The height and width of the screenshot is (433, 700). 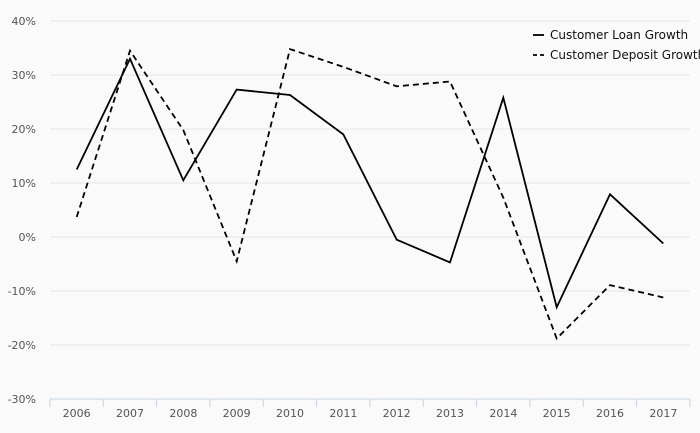 What do you see at coordinates (24, 183) in the screenshot?
I see `y-tick-label: 10%` at bounding box center [24, 183].